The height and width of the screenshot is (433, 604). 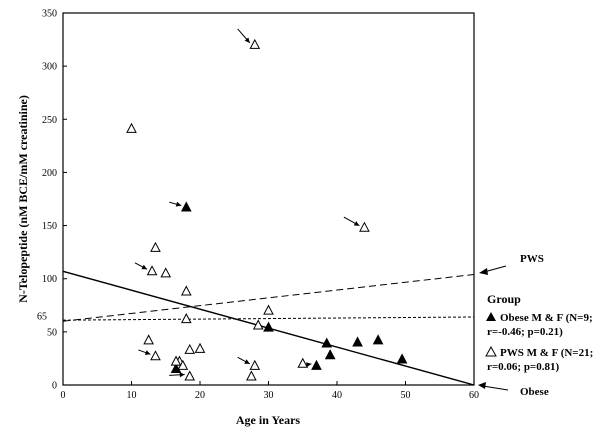 I want to click on y-tick-label: 350, so click(x=49, y=14).